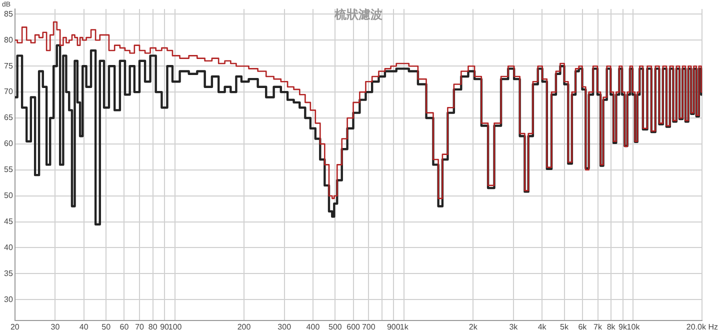 The width and height of the screenshot is (720, 334). Describe the element at coordinates (84, 327) in the screenshot. I see `x-tick-label: 40` at that location.